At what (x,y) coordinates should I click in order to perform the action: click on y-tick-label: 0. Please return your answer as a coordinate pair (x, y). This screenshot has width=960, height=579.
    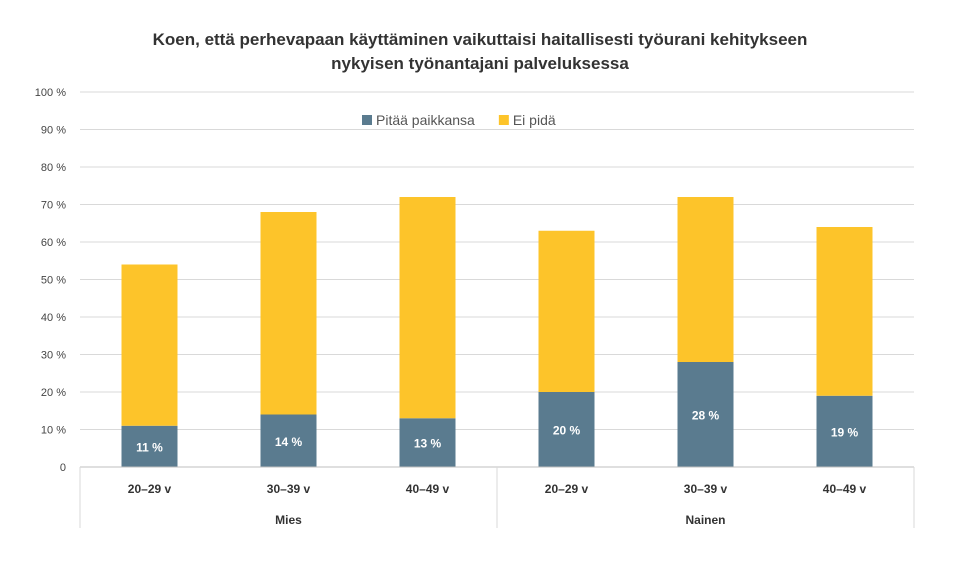
    Looking at the image, I should click on (63, 468).